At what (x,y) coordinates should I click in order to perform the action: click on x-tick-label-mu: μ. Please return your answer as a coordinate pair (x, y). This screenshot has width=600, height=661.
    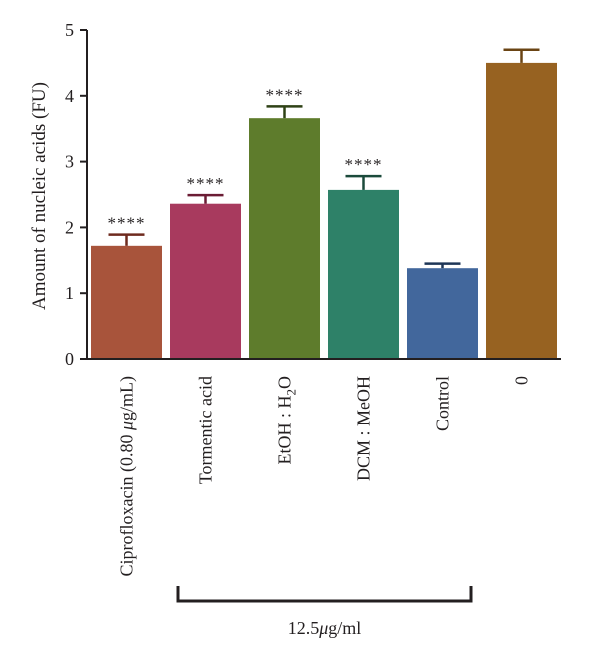
    Looking at the image, I should click on (127, 426).